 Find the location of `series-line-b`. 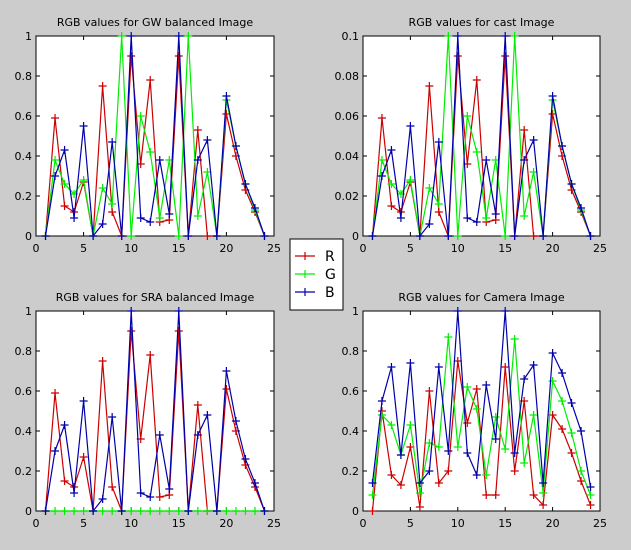

series-line-b is located at coordinates (481, 136).